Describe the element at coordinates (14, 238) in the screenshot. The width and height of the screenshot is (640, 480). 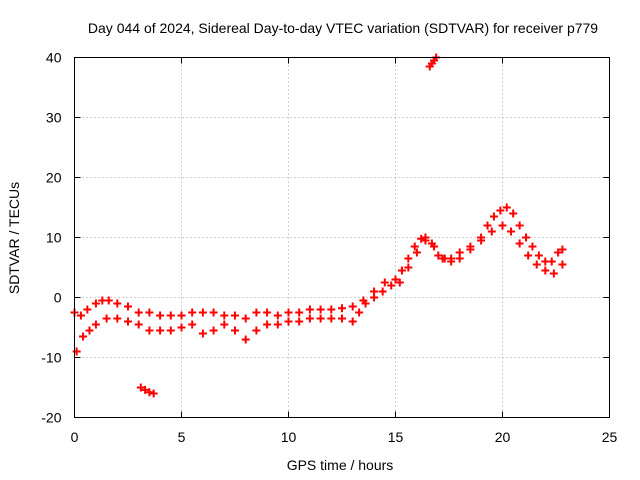
I see `y-axis-label: SDTVAR / TECUs` at that location.